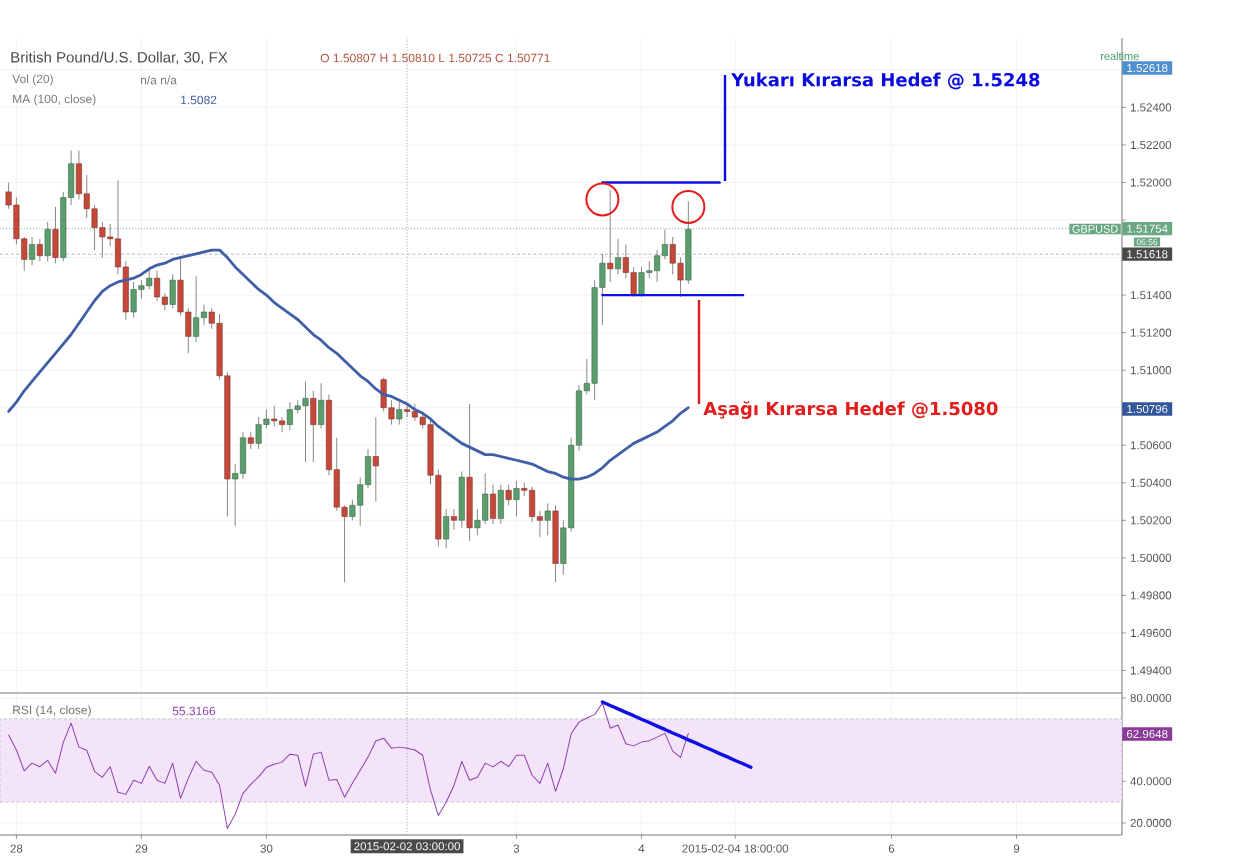 This screenshot has height=861, width=1257. Describe the element at coordinates (1151, 698) in the screenshot. I see `y-tick-label: 80.0000` at that location.